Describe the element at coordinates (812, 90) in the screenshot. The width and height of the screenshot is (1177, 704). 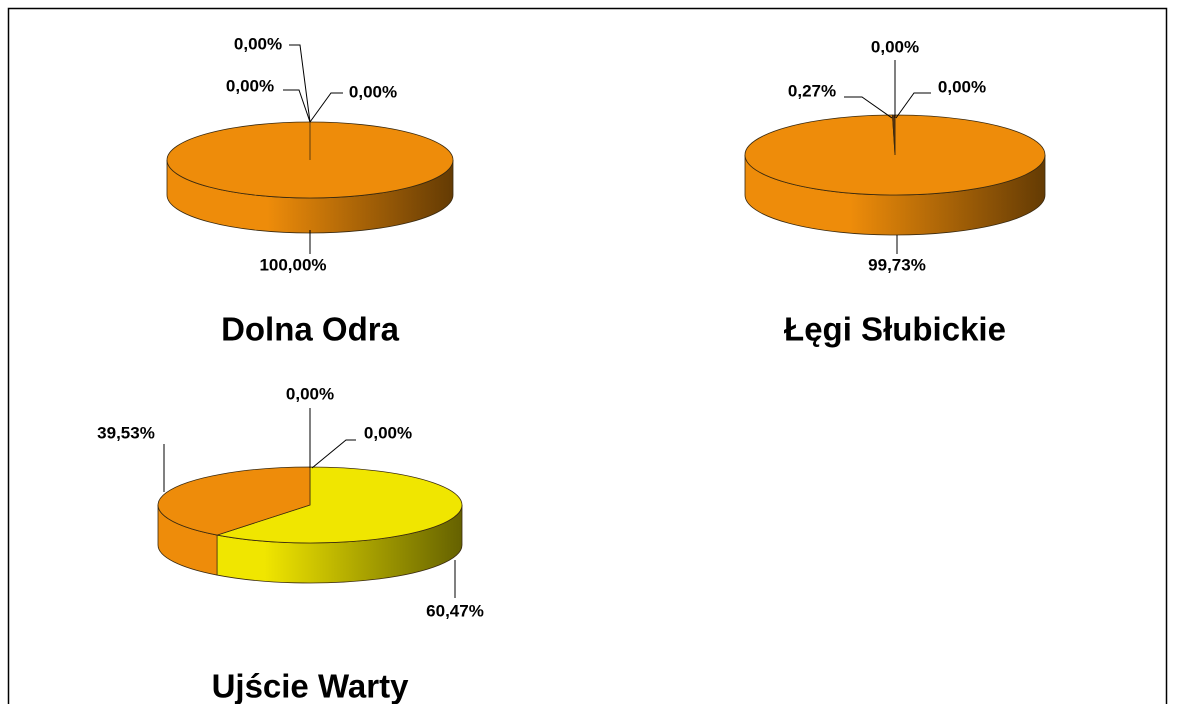
I see `data-label: 0,27%` at that location.